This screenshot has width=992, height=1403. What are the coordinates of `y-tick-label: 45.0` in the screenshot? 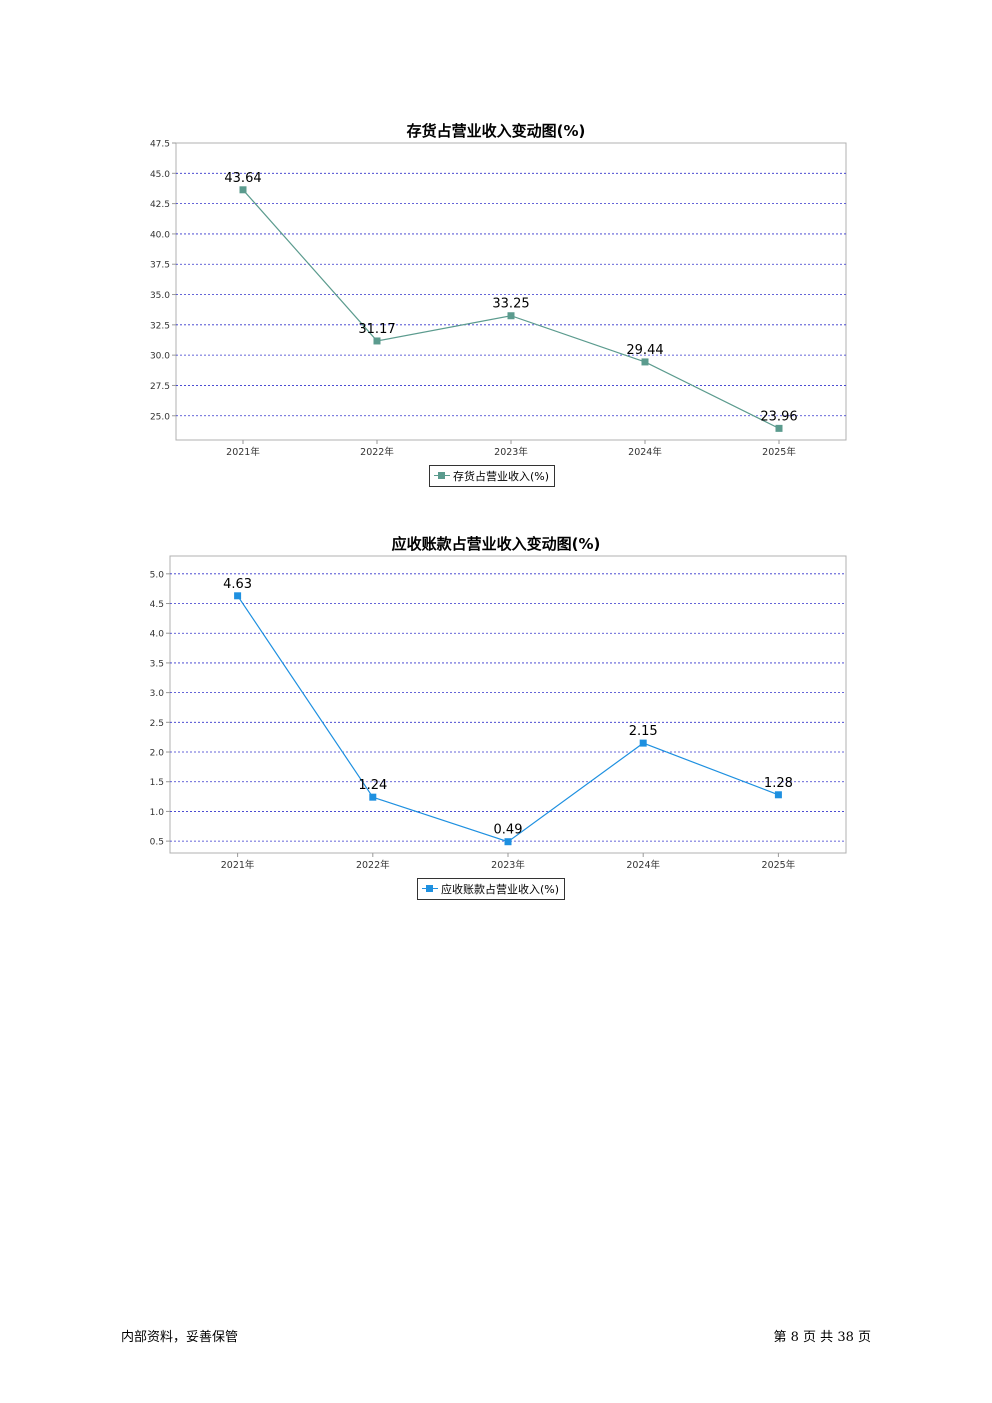 It's located at (160, 175).